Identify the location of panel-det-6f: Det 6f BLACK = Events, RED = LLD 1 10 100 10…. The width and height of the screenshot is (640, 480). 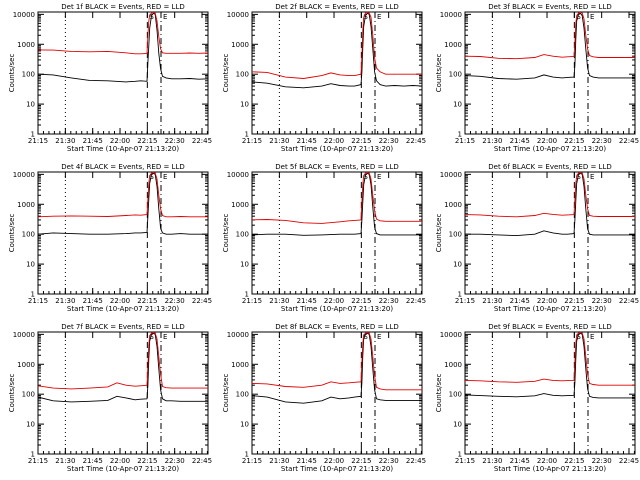
(537, 238).